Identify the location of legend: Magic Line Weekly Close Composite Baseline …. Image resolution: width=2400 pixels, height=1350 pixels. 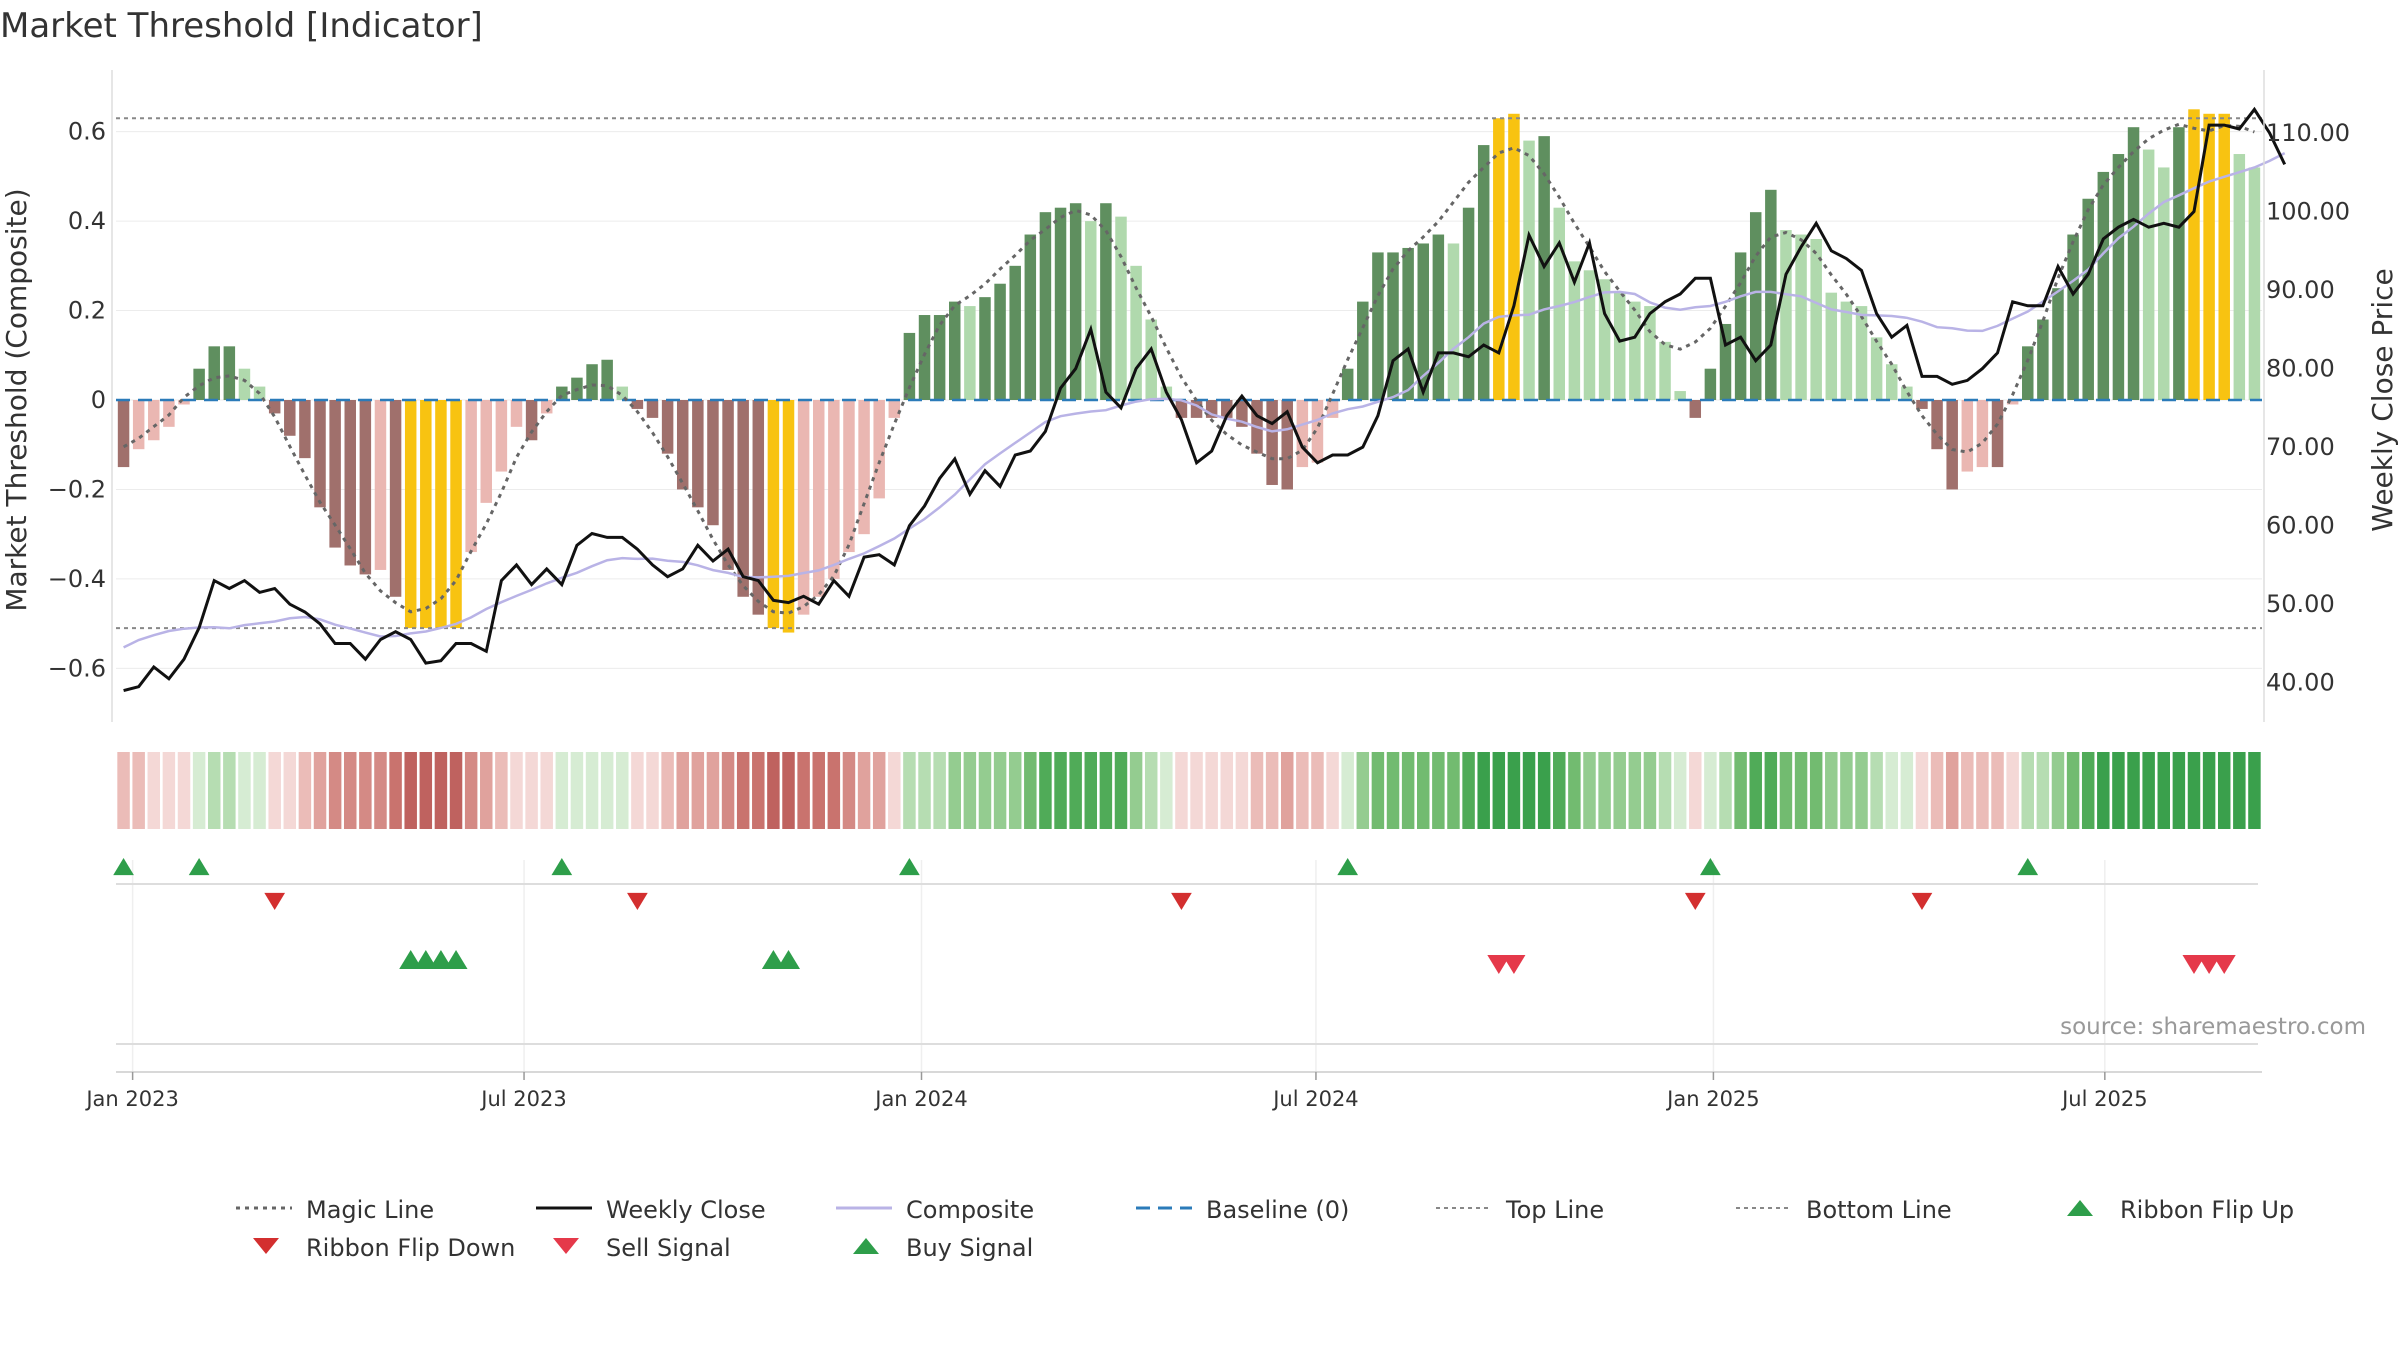
(1265, 1229).